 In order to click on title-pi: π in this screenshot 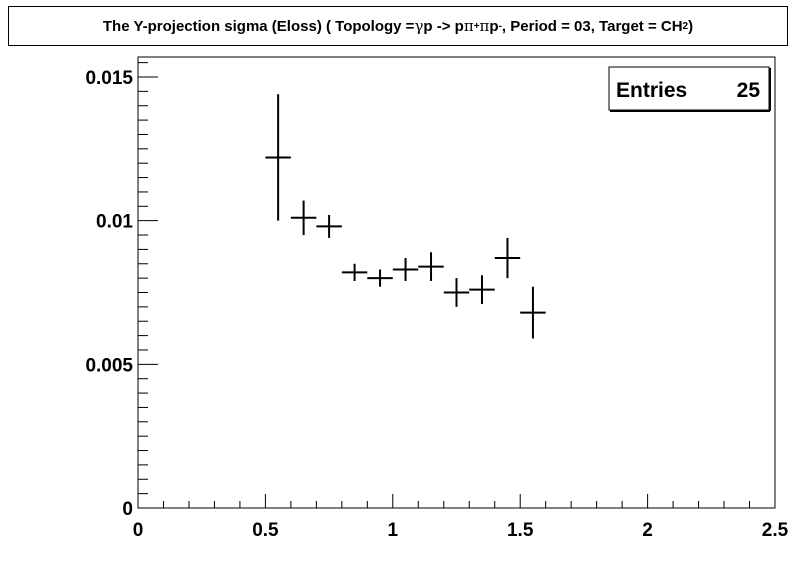, I will do `click(468, 26)`.